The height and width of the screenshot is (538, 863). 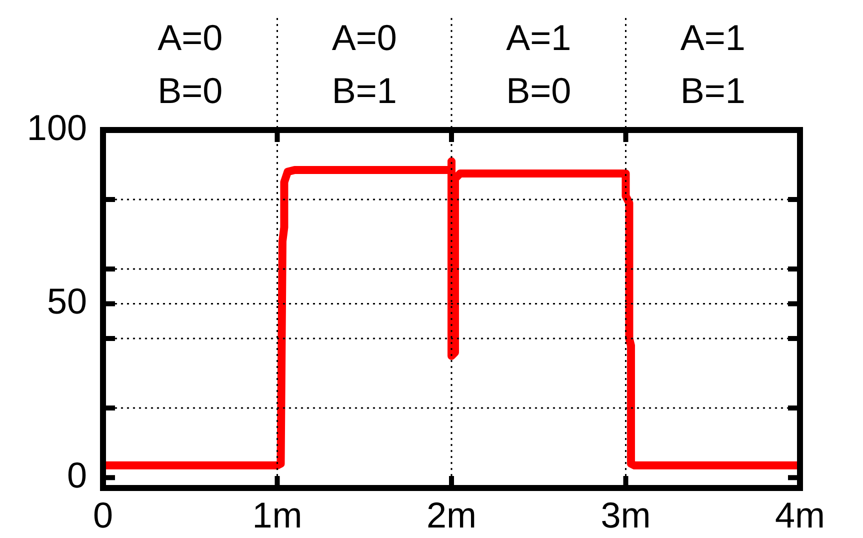 I want to click on y-tick-label: 100, so click(x=56, y=127).